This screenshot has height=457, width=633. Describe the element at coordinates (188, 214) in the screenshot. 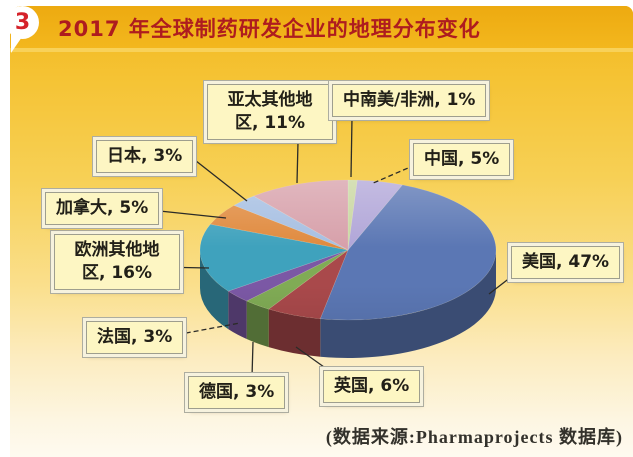

I see `leader-line-canada` at that location.